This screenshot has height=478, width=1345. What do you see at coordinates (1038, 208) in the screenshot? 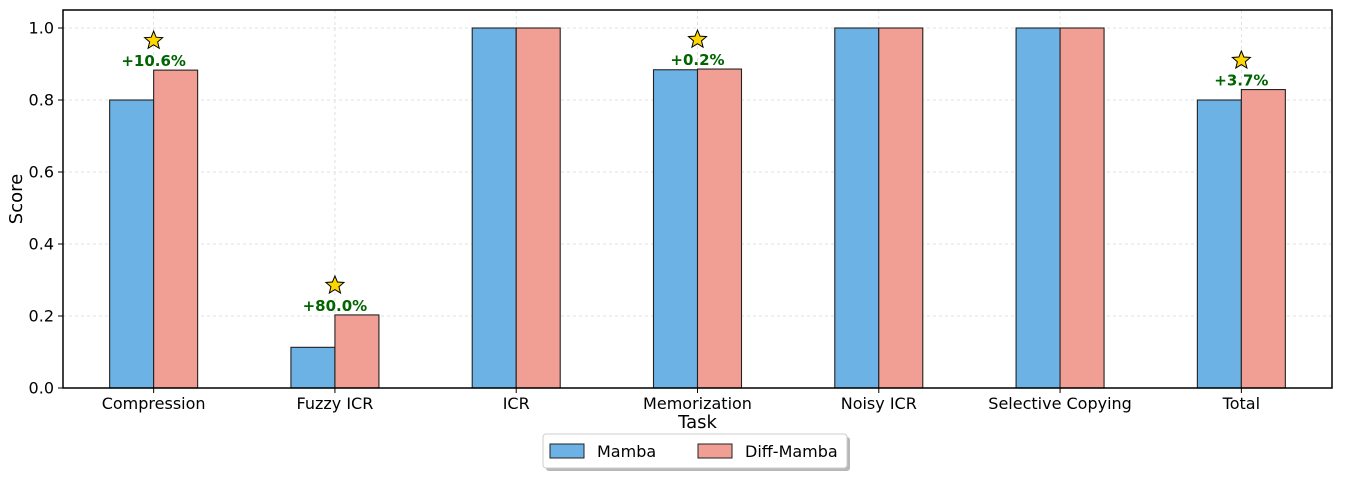
I see `bar-mamba-selective-copying` at bounding box center [1038, 208].